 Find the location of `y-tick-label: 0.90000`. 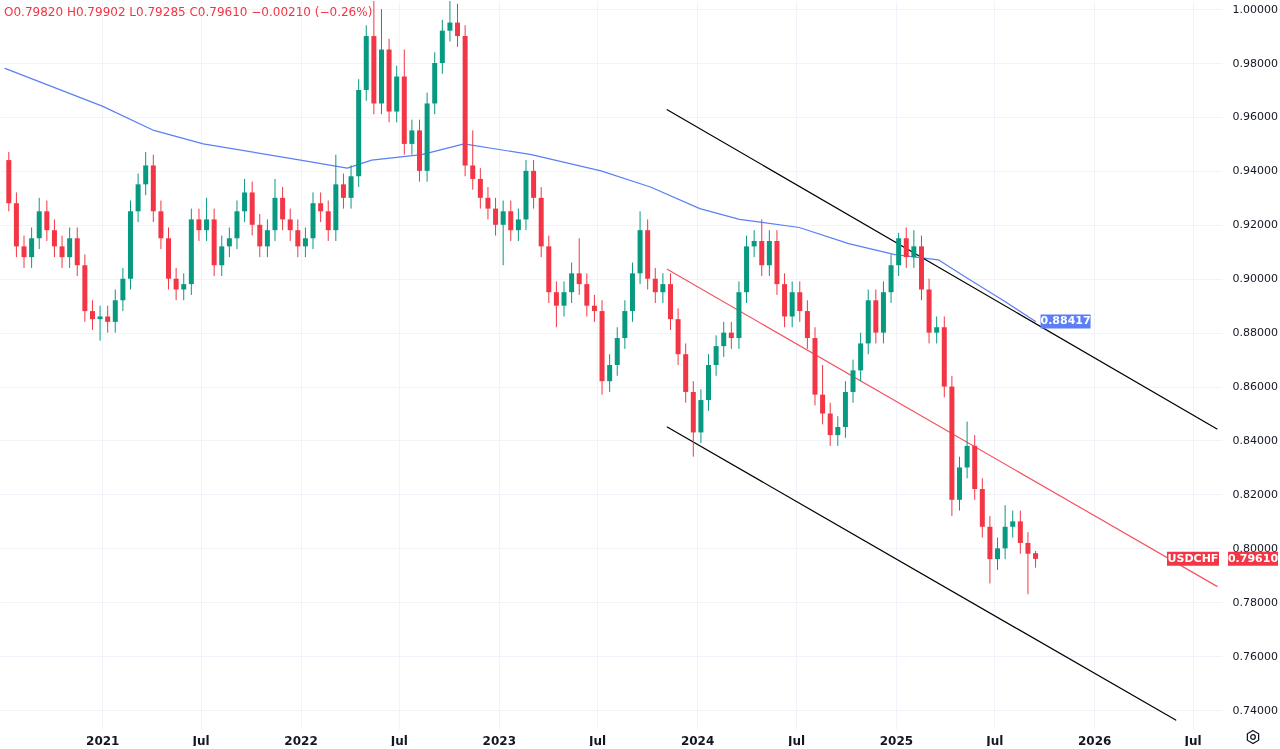

y-tick-label: 0.90000 is located at coordinates (1255, 279).